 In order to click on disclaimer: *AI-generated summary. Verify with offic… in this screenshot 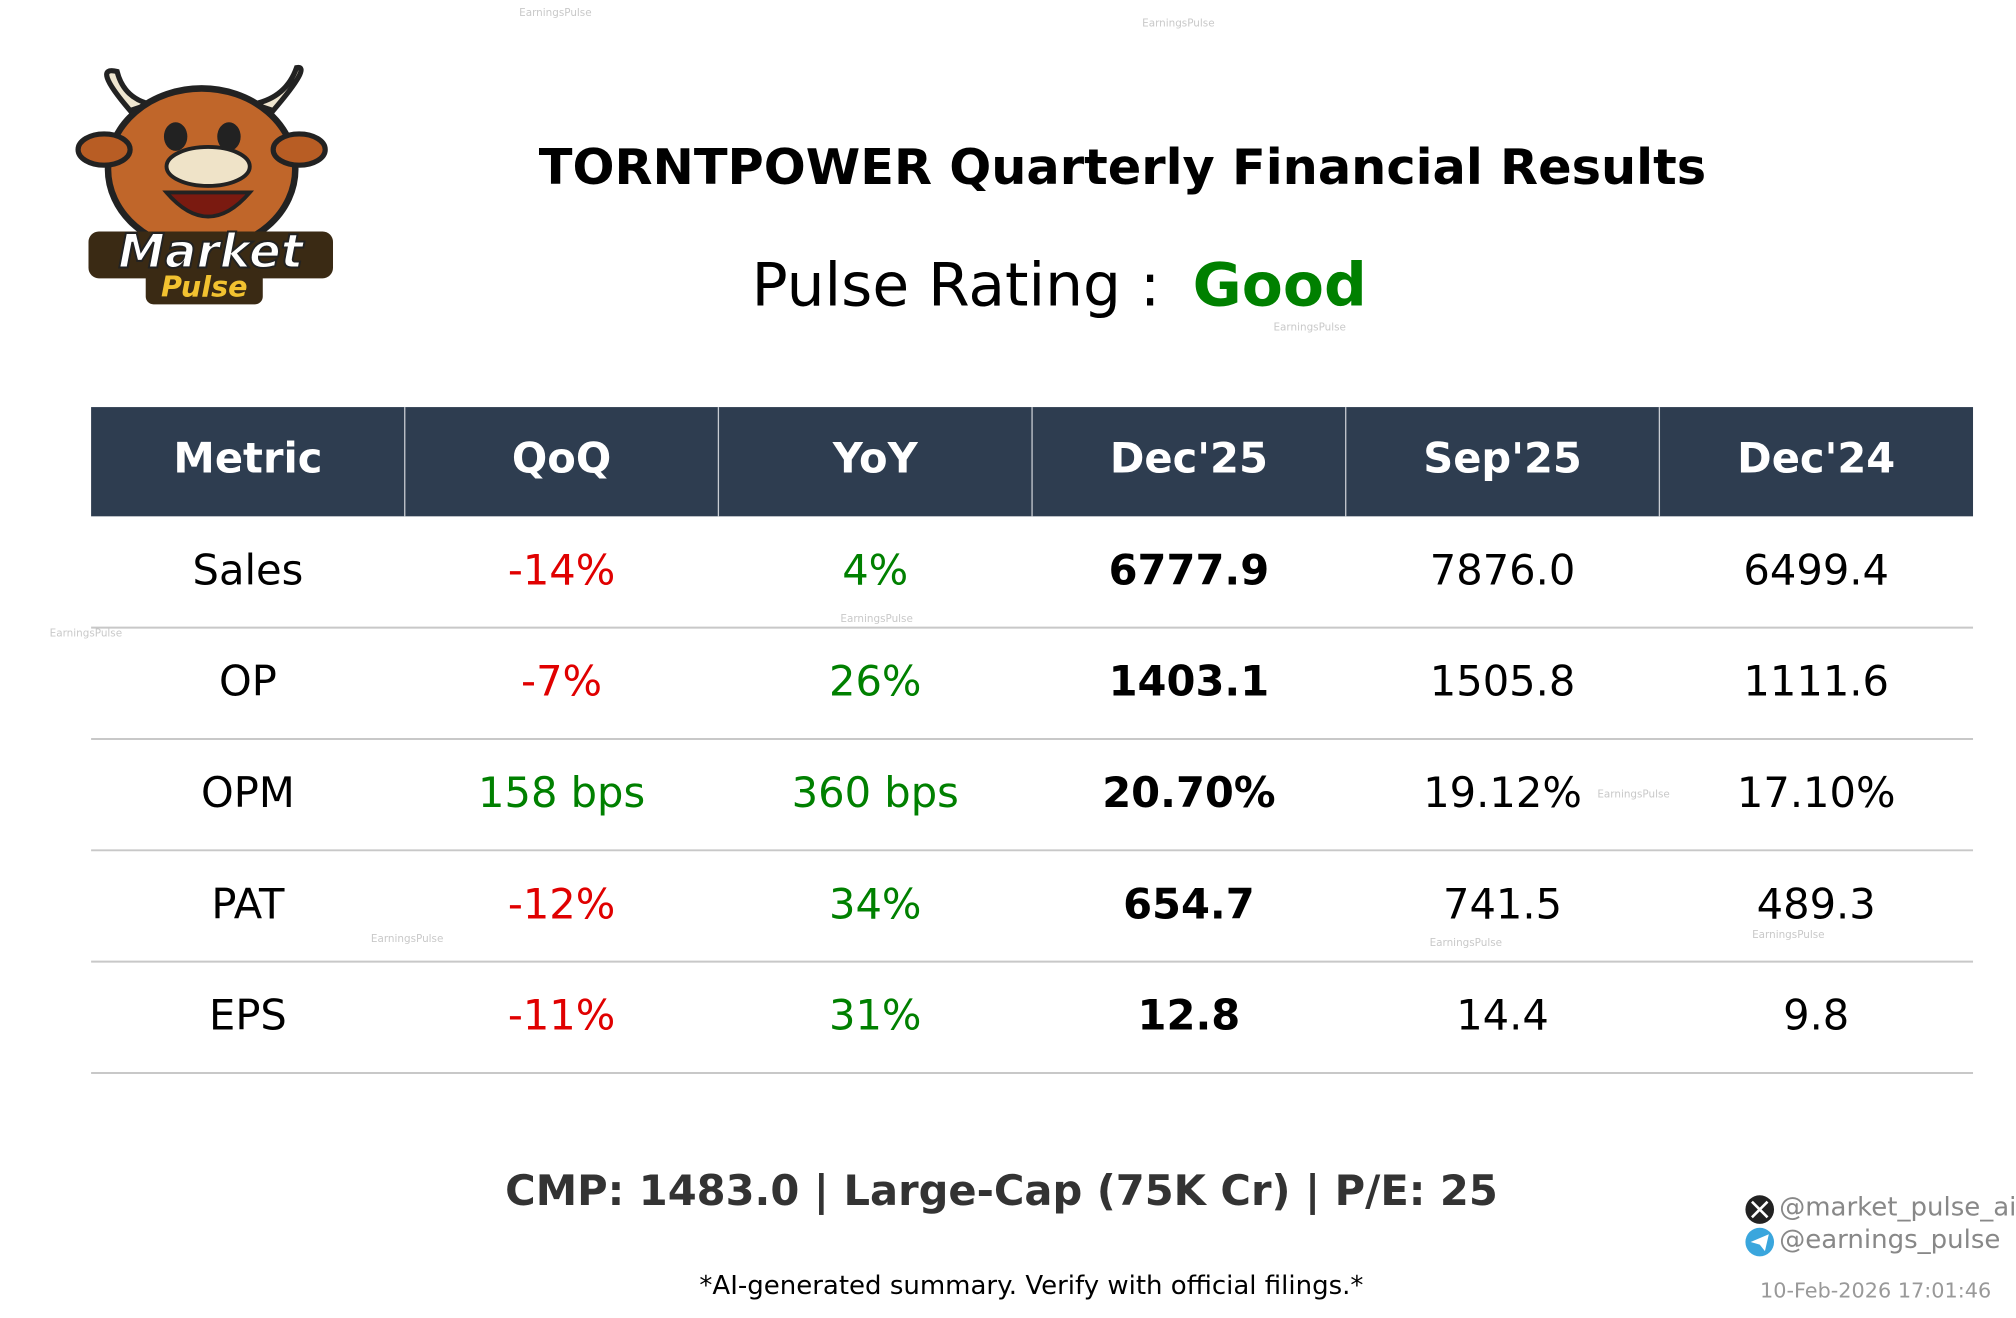, I will do `click(1031, 1286)`.